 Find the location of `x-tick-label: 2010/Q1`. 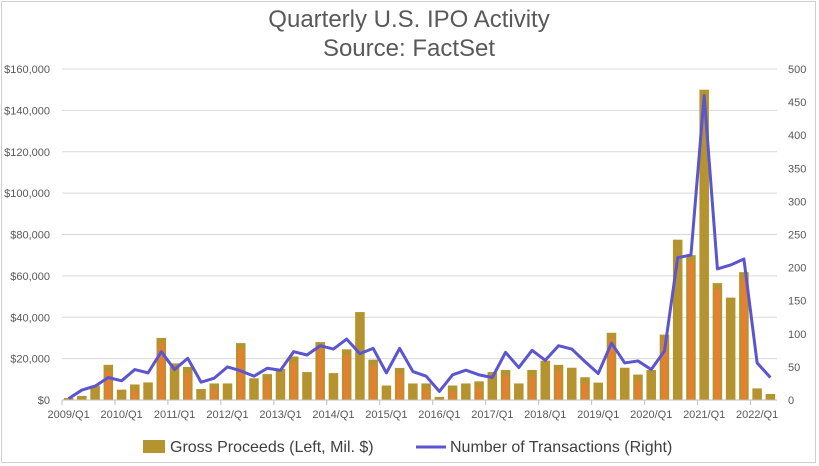

x-tick-label: 2010/Q1 is located at coordinates (121, 415).